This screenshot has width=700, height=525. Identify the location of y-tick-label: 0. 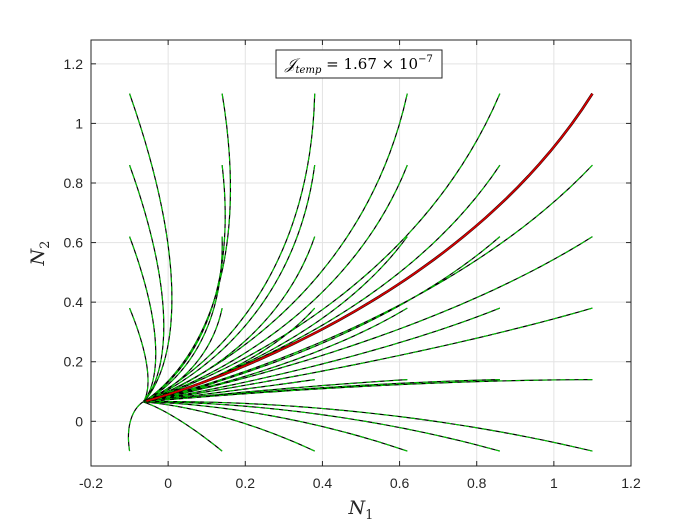
(79, 421).